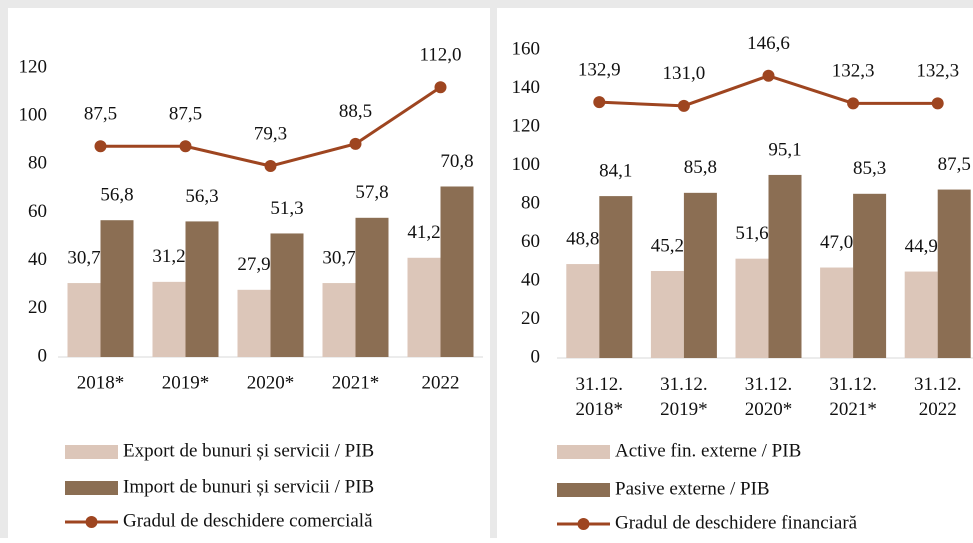 The width and height of the screenshot is (973, 543). Describe the element at coordinates (440, 55) in the screenshot. I see `data-label: 112,0` at that location.